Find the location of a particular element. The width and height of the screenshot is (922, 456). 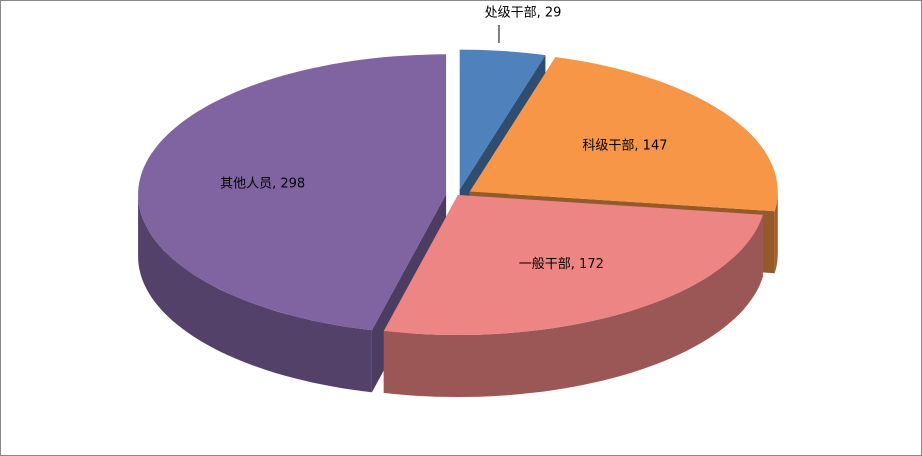

data-label: 处级干部, 29 is located at coordinates (523, 12).